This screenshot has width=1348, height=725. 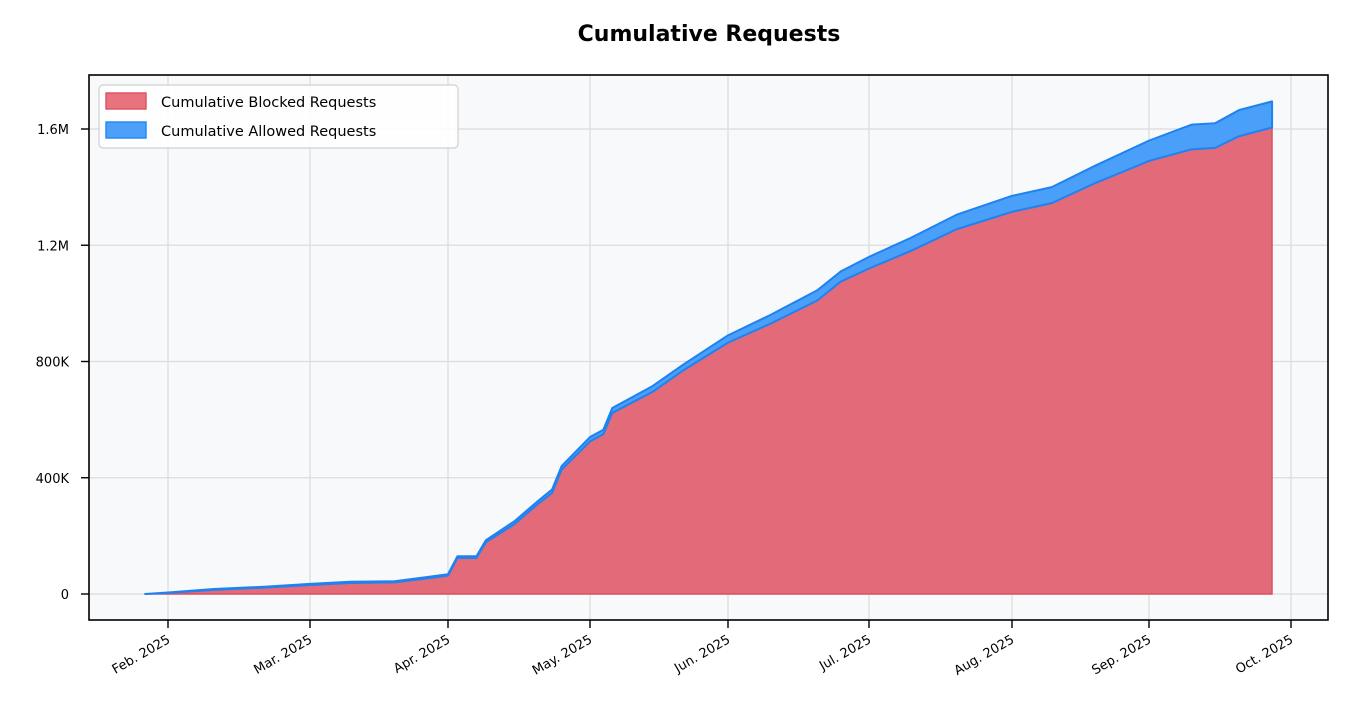 What do you see at coordinates (126, 130) in the screenshot?
I see `legend-swatch-allowed` at bounding box center [126, 130].